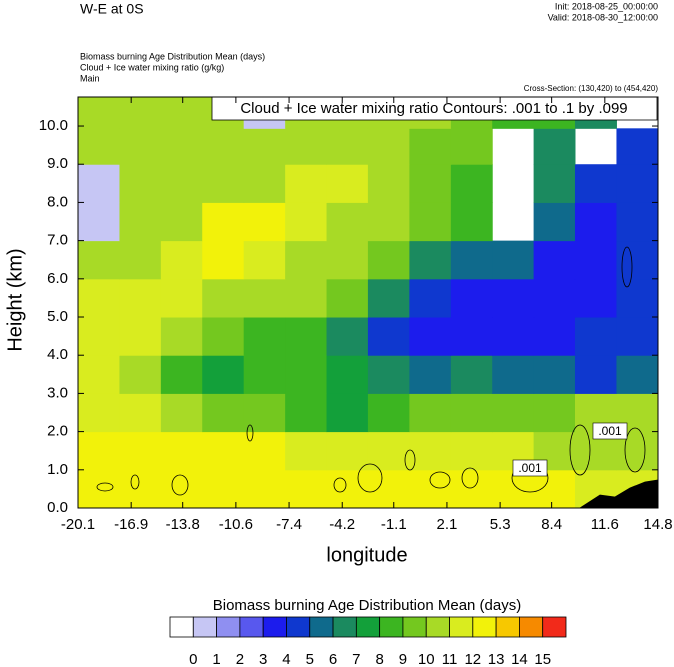 The height and width of the screenshot is (667, 674). Describe the element at coordinates (342, 524) in the screenshot. I see `x-tick-label: -4.2` at that location.